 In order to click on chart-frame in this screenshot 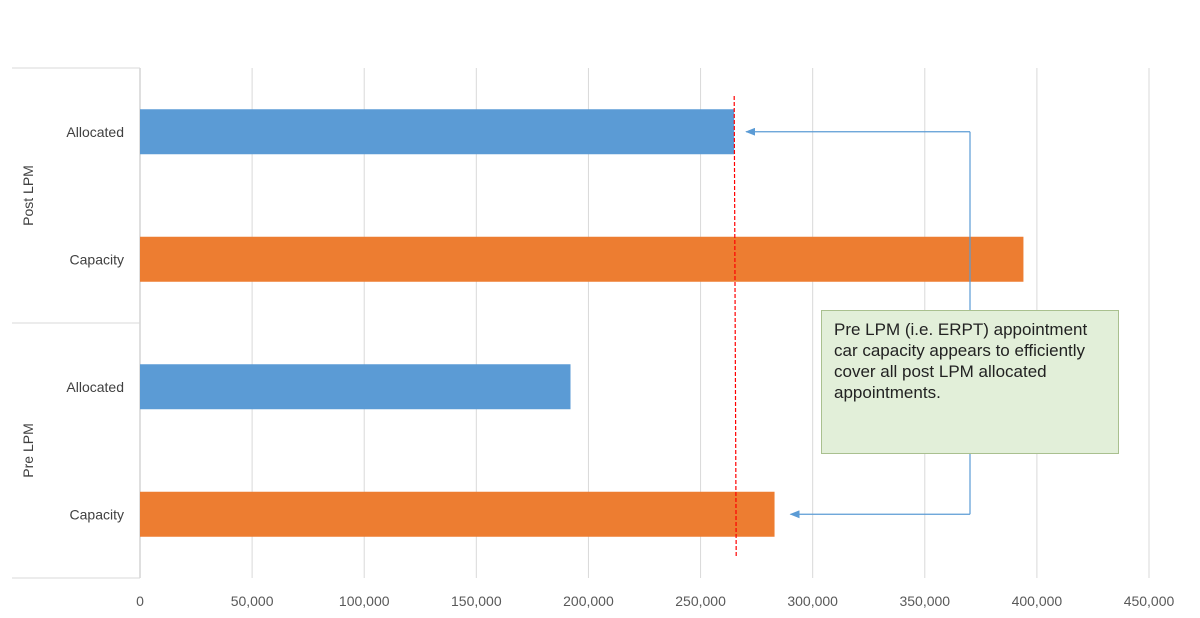, I will do `click(76, 323)`.